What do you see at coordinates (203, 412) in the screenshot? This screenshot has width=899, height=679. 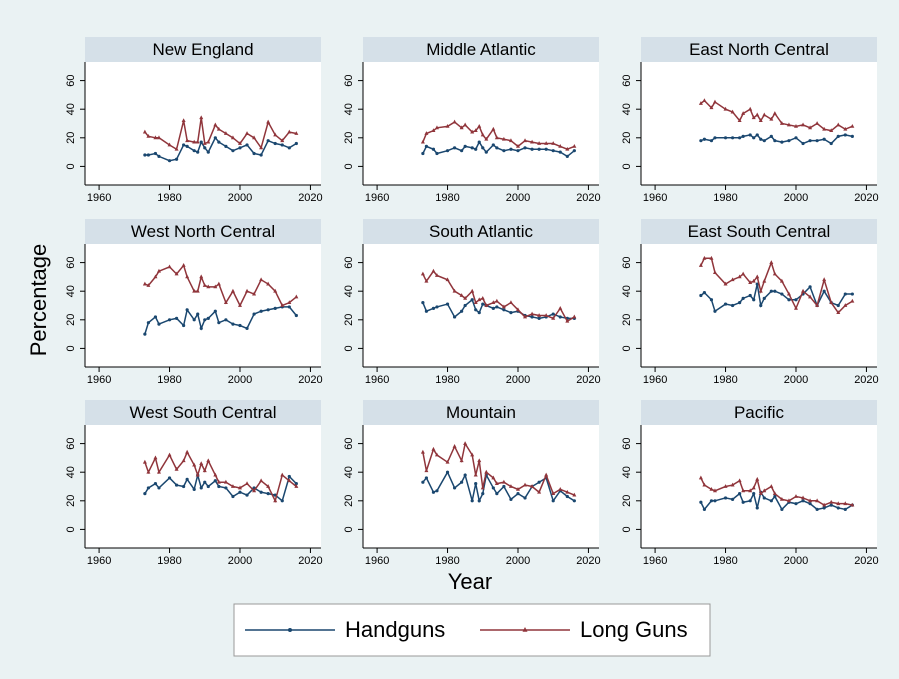 I see `panel-header` at bounding box center [203, 412].